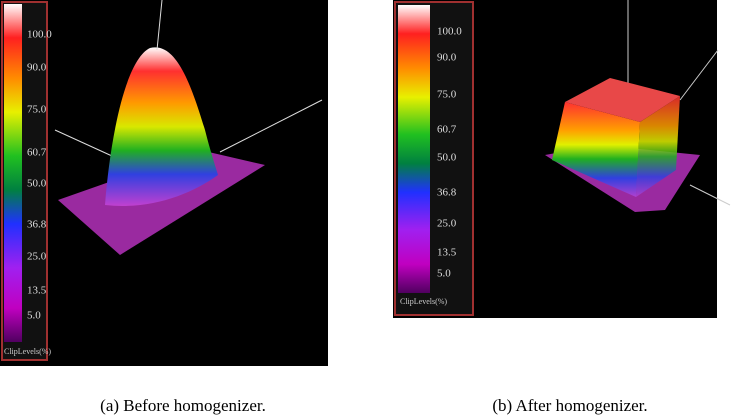 The height and width of the screenshot is (420, 732). What do you see at coordinates (569, 405) in the screenshot?
I see `caption: (b) After homogenizer.` at bounding box center [569, 405].